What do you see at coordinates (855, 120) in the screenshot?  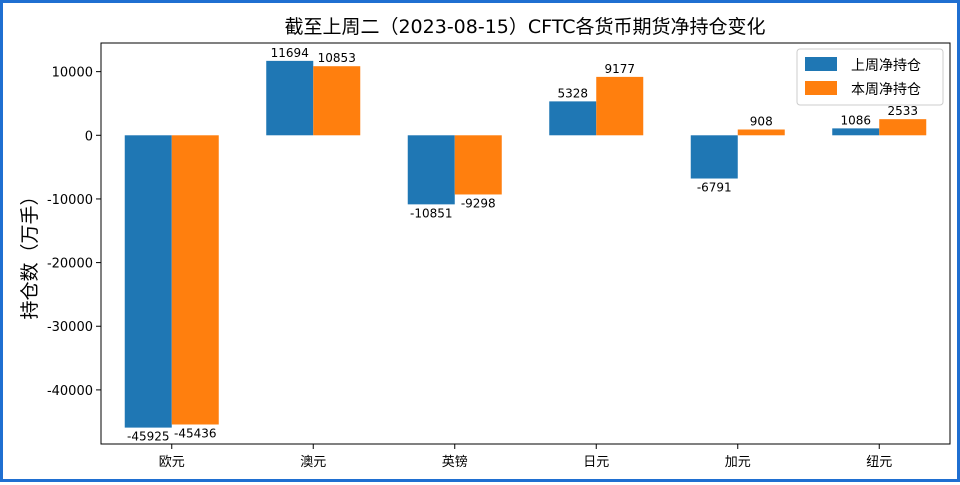 I see `data-label-1-6: 1086` at bounding box center [855, 120].